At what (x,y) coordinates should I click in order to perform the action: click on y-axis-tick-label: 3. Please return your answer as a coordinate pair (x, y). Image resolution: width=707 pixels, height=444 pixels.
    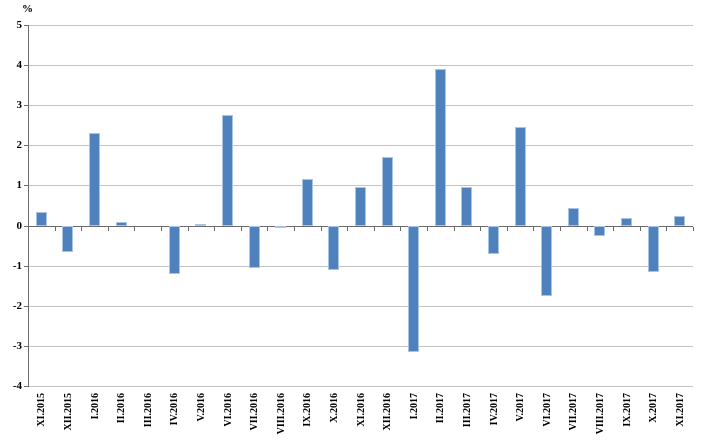
    Looking at the image, I should click on (19, 105).